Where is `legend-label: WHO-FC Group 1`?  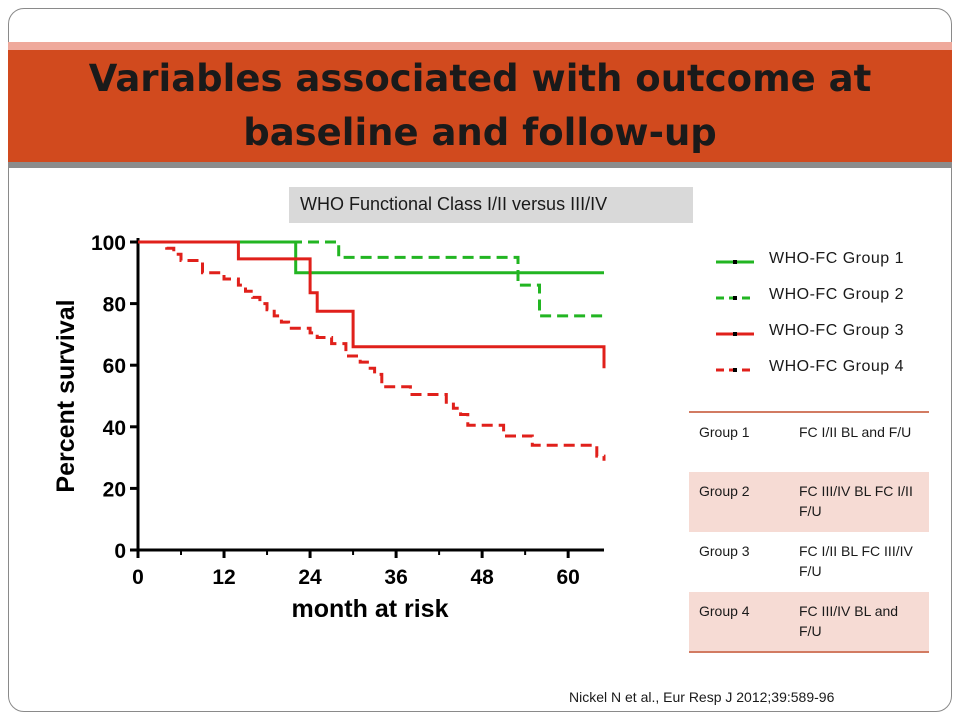 legend-label: WHO-FC Group 1 is located at coordinates (837, 258).